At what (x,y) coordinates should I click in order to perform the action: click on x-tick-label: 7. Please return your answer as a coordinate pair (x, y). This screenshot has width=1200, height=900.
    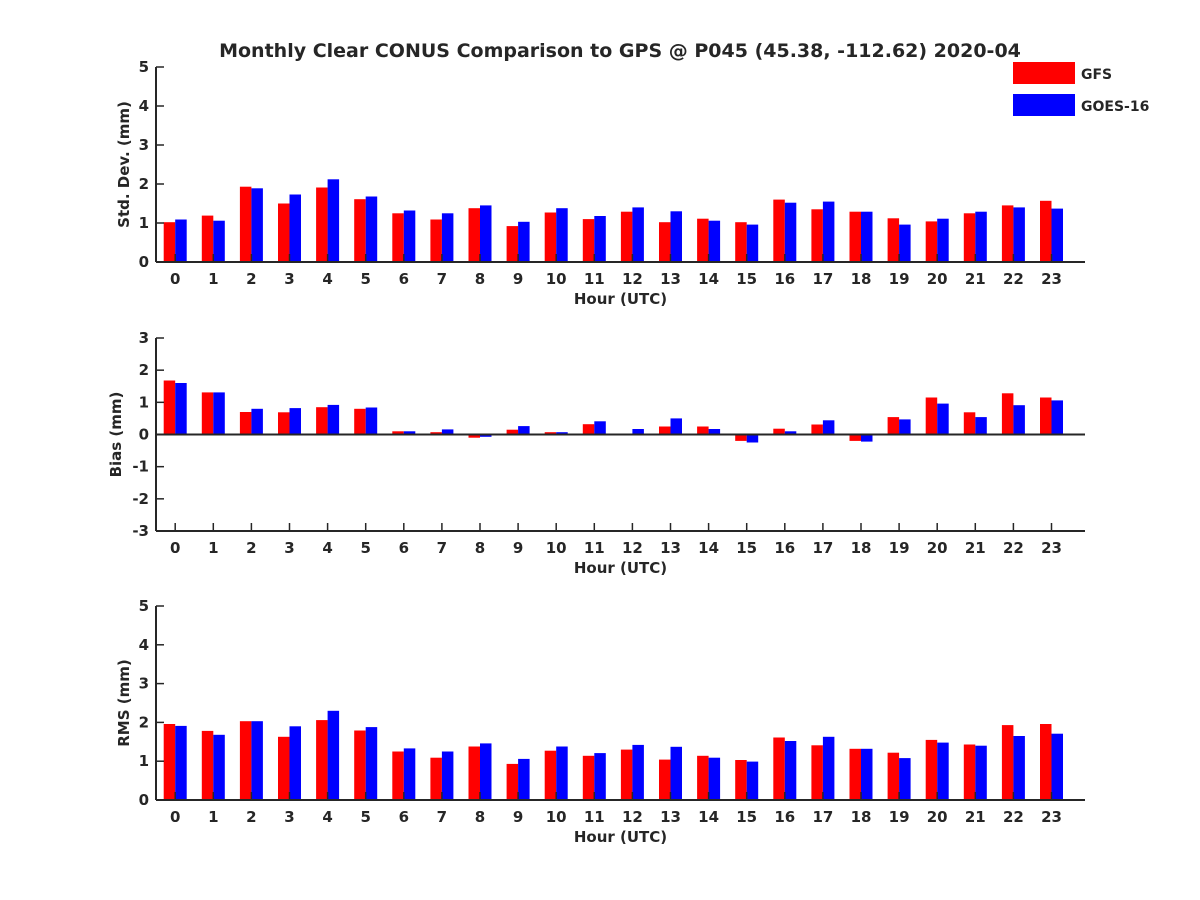
    Looking at the image, I should click on (442, 548).